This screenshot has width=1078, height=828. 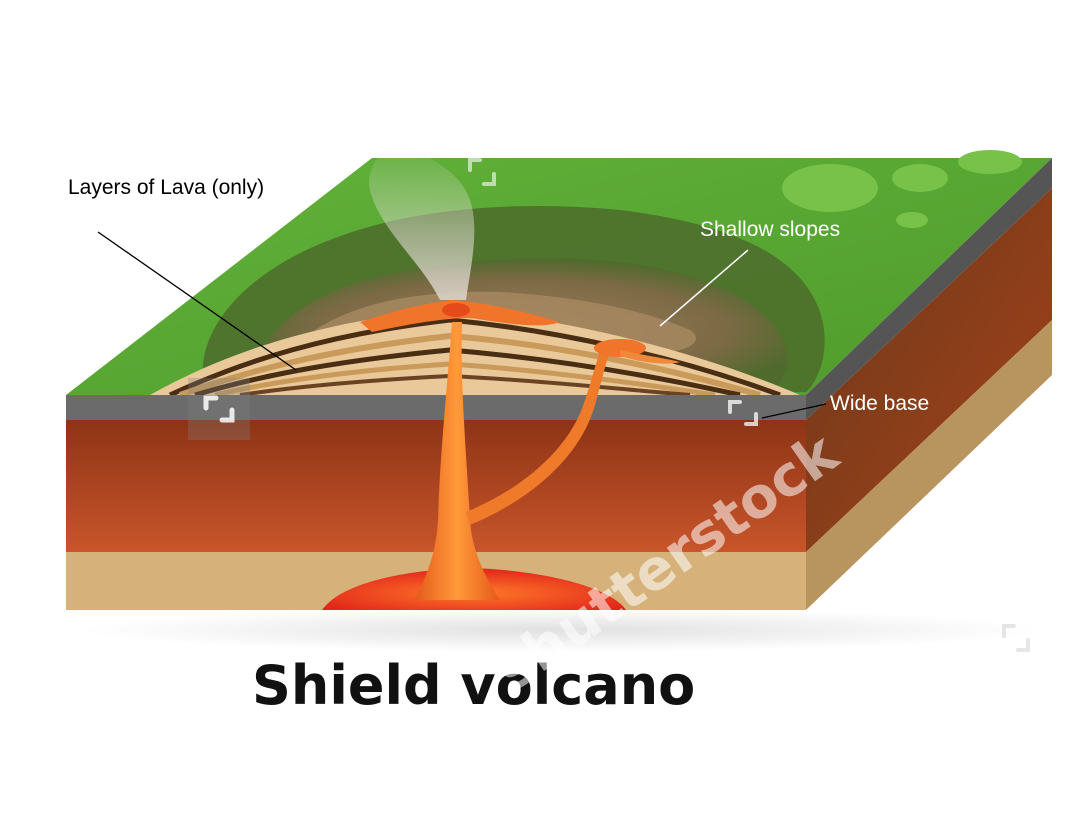 I want to click on summit-vent, so click(x=456, y=310).